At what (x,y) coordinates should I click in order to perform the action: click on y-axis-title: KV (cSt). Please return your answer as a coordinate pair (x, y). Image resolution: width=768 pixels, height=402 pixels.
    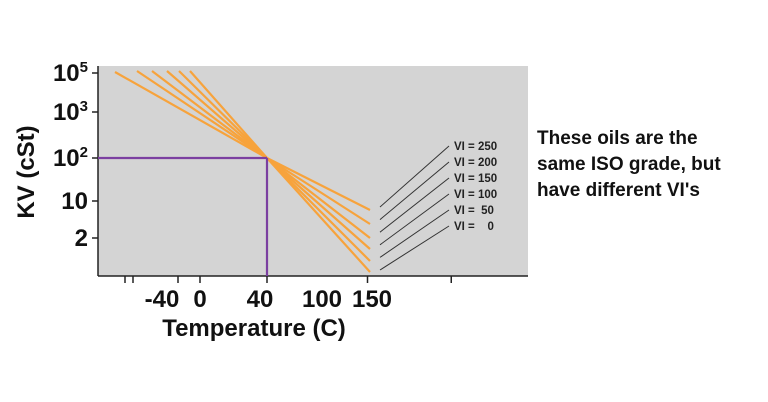
    Looking at the image, I should click on (26, 171).